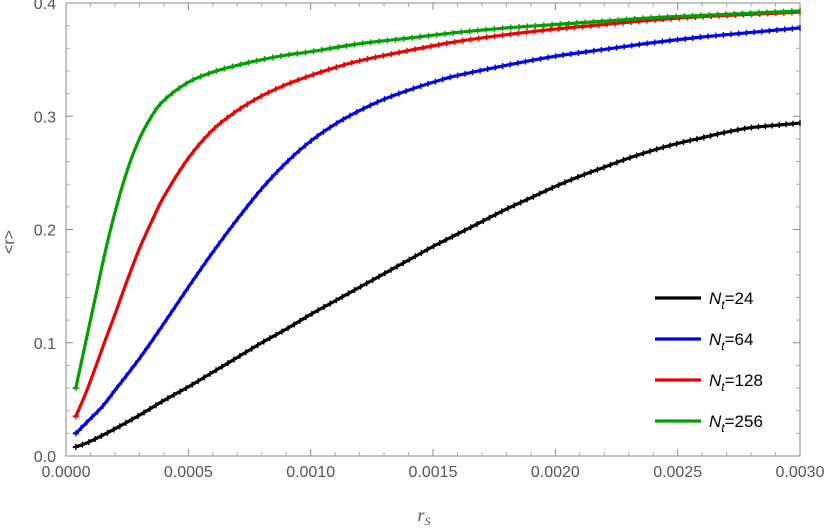 The height and width of the screenshot is (530, 830). I want to click on x-tick-label: 0.0025, so click(677, 472).